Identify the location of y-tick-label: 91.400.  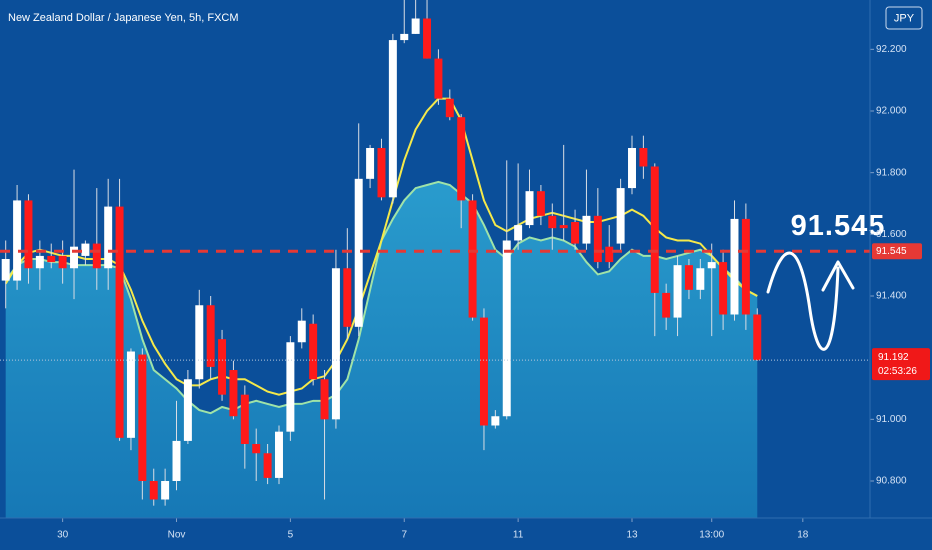
(891, 296).